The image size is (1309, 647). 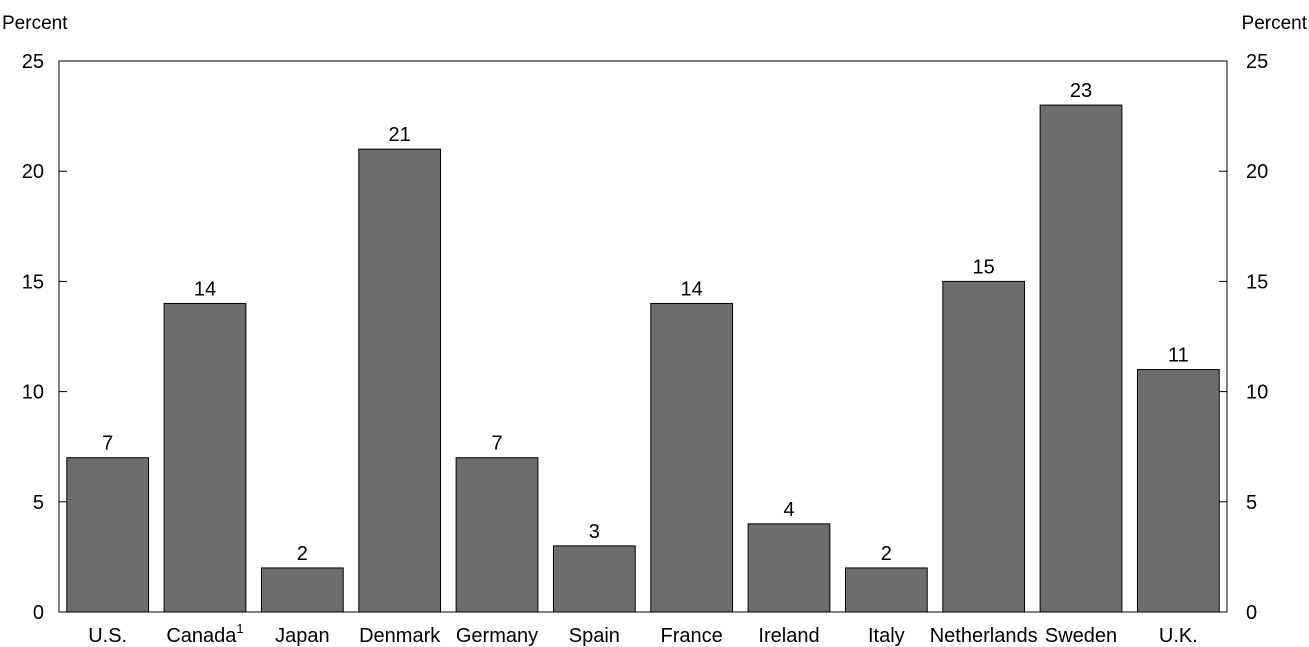 I want to click on category-label: Germany, so click(x=497, y=636).